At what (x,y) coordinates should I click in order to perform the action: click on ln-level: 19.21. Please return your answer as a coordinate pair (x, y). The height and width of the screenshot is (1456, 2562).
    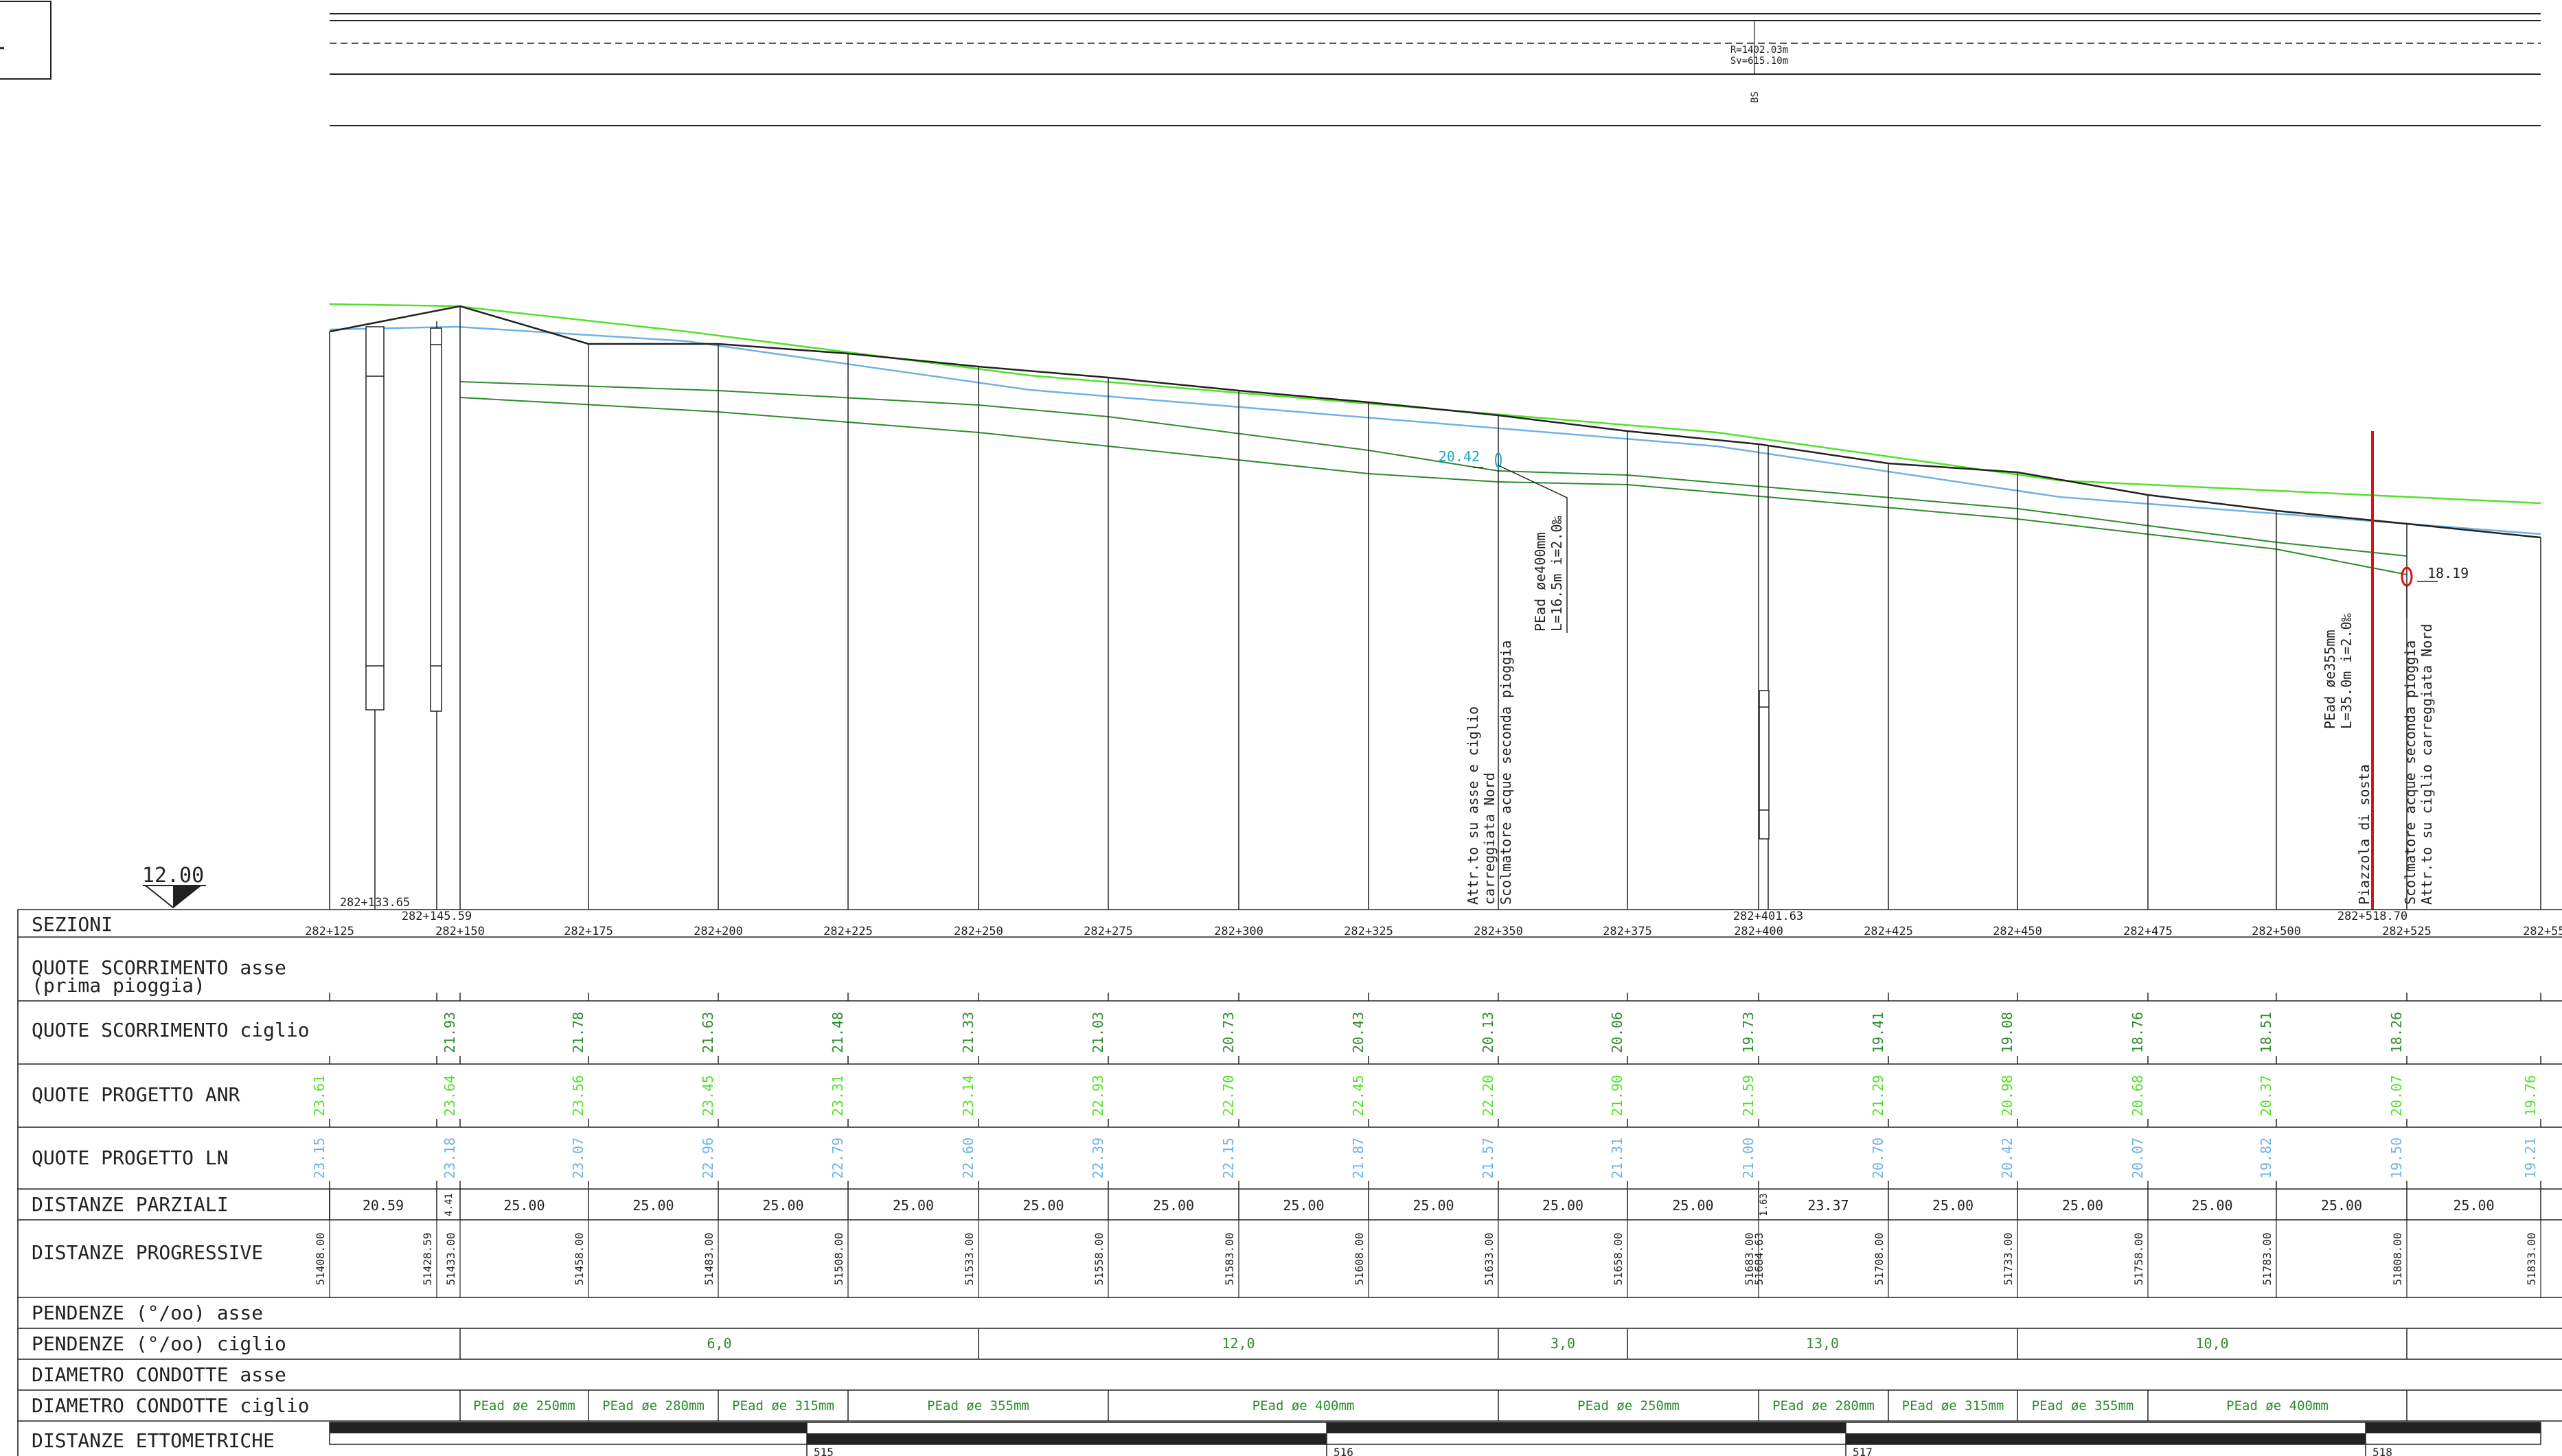
    Looking at the image, I should click on (2531, 1158).